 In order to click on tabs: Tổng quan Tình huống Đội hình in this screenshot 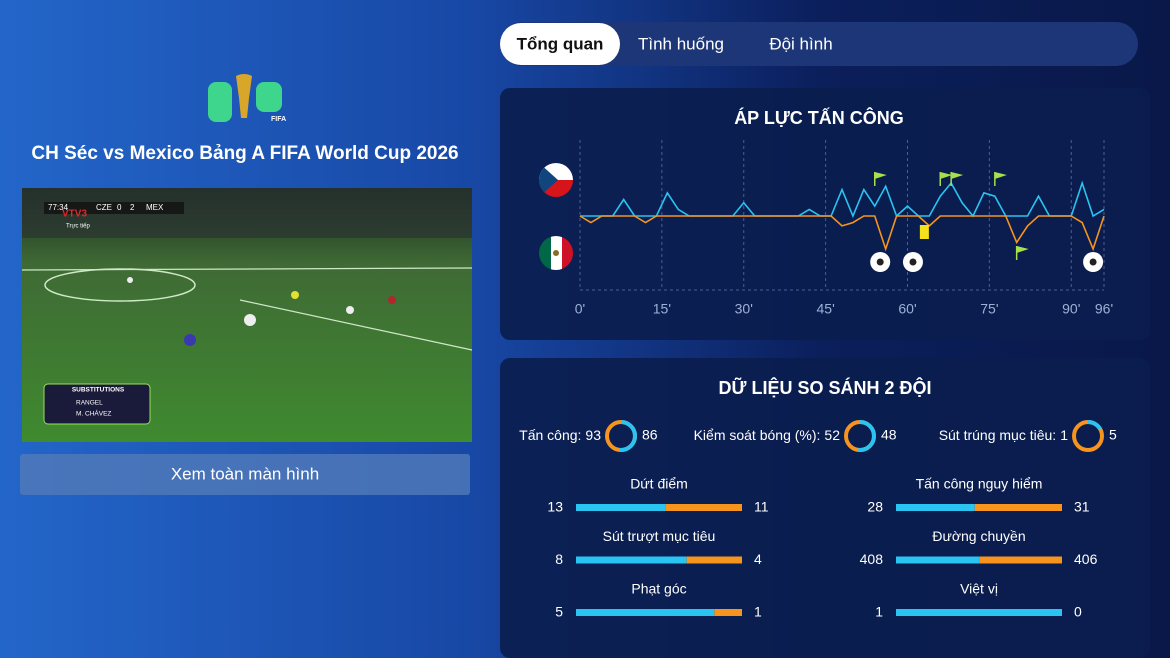, I will do `click(666, 44)`.